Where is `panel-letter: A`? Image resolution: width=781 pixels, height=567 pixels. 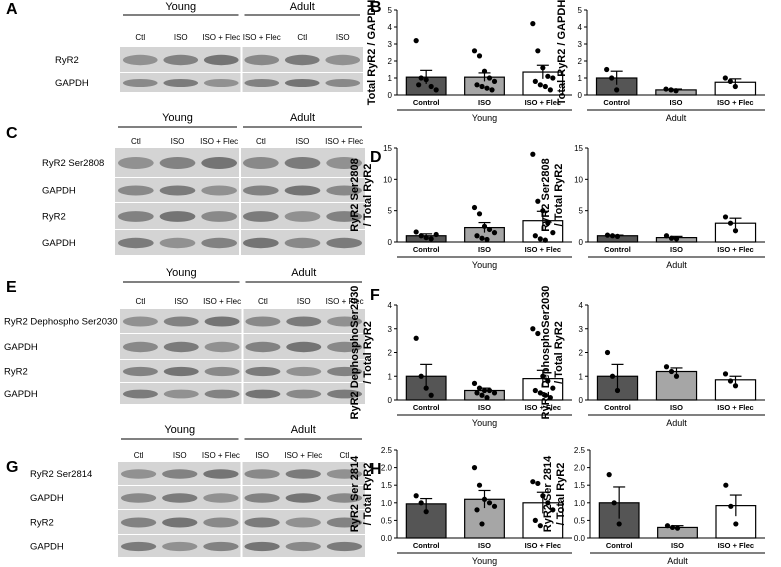
panel-letter: A is located at coordinates (12, 9).